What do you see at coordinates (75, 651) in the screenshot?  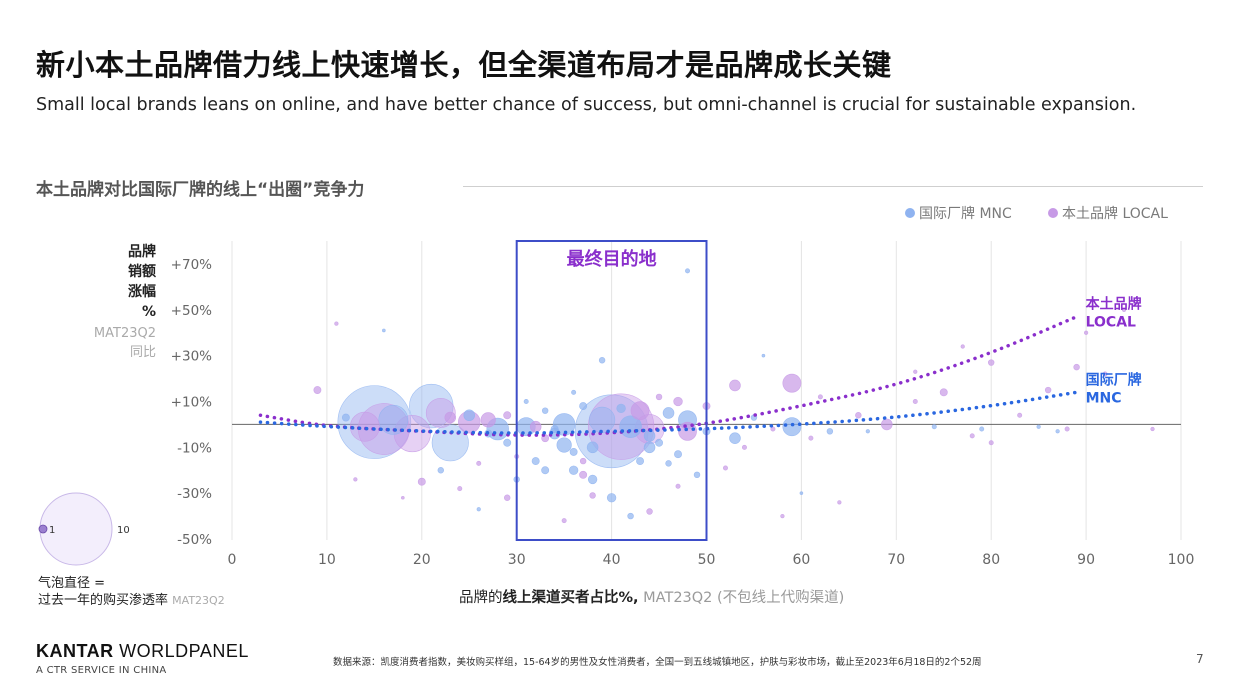 I see `brand-logo-bold: KANTAR` at bounding box center [75, 651].